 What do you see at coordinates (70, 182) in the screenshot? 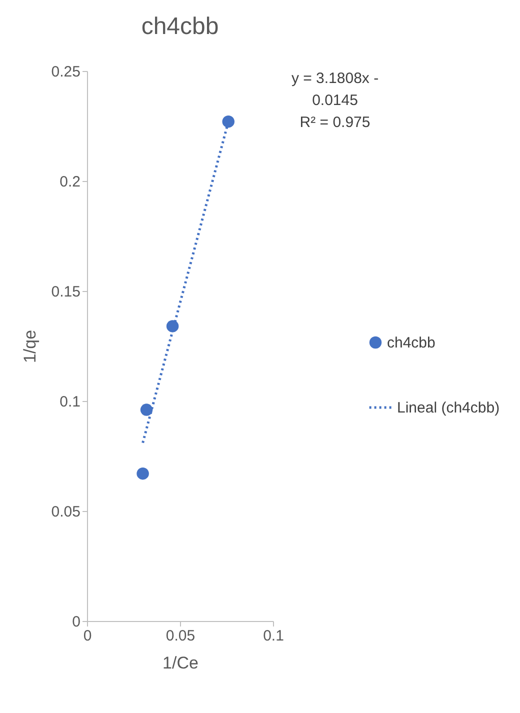
I see `y-tick-label: 0.2` at bounding box center [70, 182].